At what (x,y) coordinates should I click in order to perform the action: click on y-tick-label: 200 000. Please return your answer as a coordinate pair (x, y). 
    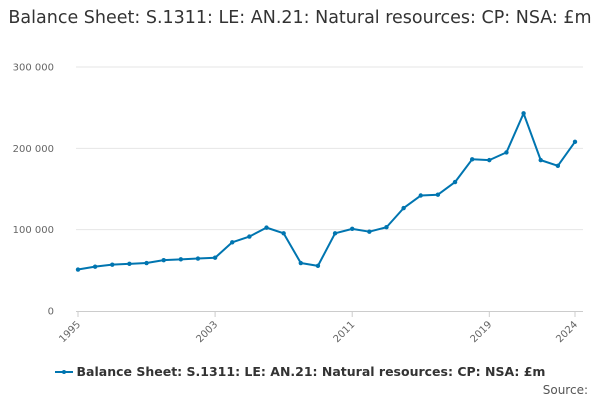
    Looking at the image, I should click on (33, 149).